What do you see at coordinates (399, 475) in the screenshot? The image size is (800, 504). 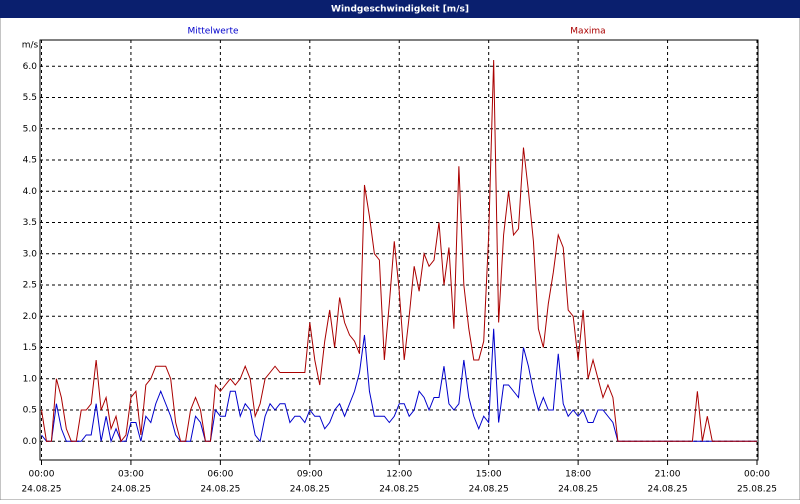 I see `x-tick-label: 12:00` at bounding box center [399, 475].